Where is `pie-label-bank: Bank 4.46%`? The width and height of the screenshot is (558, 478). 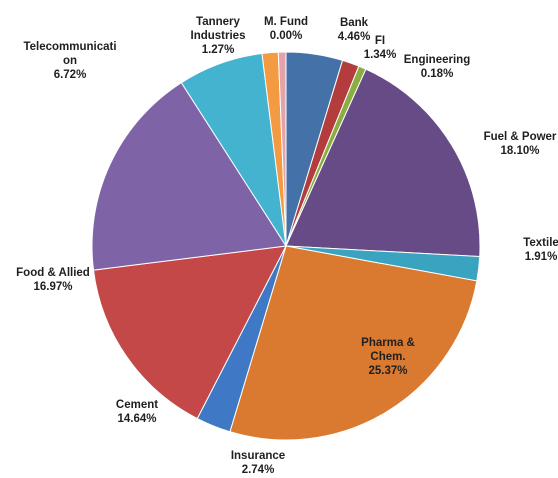 pie-label-bank: Bank 4.46% is located at coordinates (354, 30).